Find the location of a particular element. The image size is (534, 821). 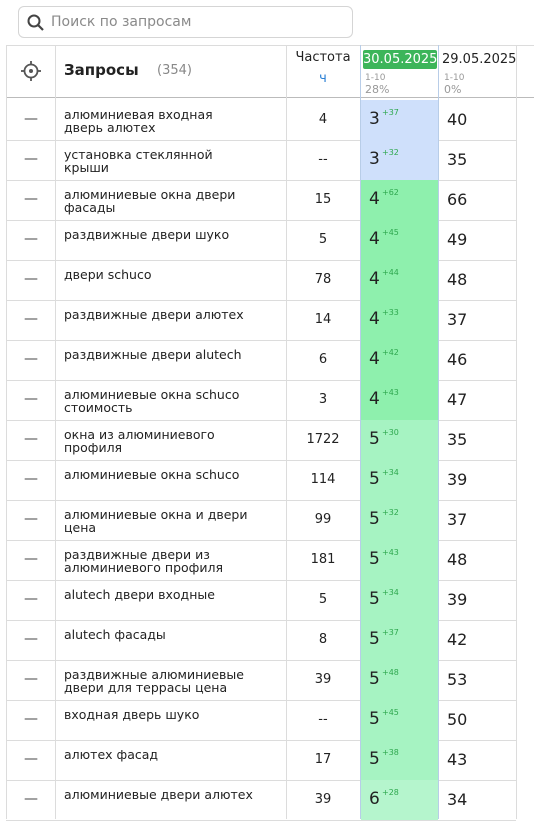

prev-position: 37 is located at coordinates (457, 319).